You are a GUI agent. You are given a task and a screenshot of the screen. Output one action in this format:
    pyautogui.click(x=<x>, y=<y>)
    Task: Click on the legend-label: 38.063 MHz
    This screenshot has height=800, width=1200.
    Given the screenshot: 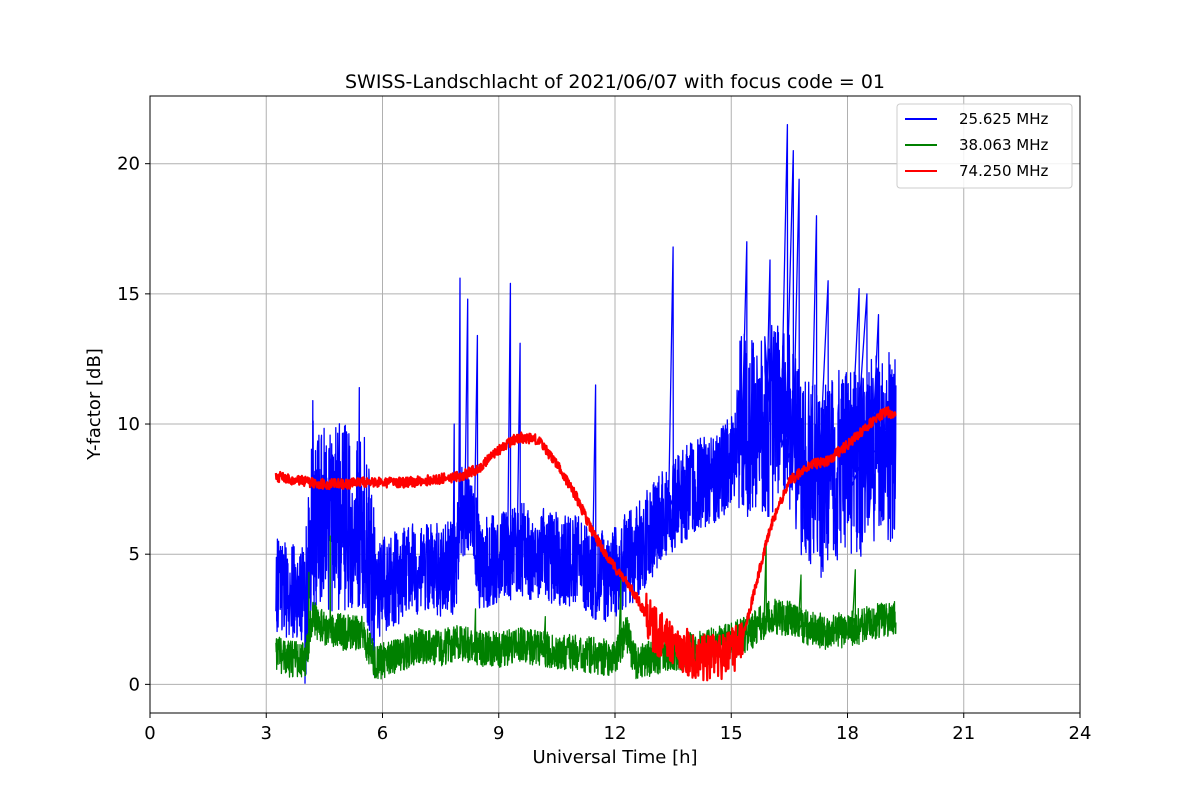 What is the action you would take?
    pyautogui.click(x=1003, y=145)
    